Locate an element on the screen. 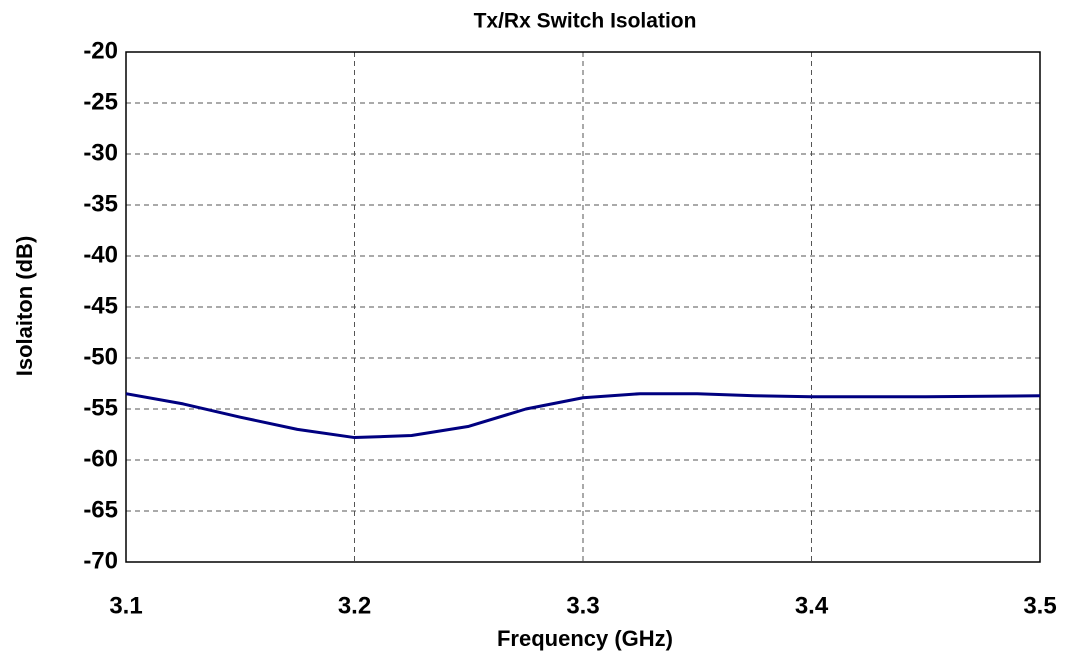  y-tick-label: -65 is located at coordinates (100, 509).